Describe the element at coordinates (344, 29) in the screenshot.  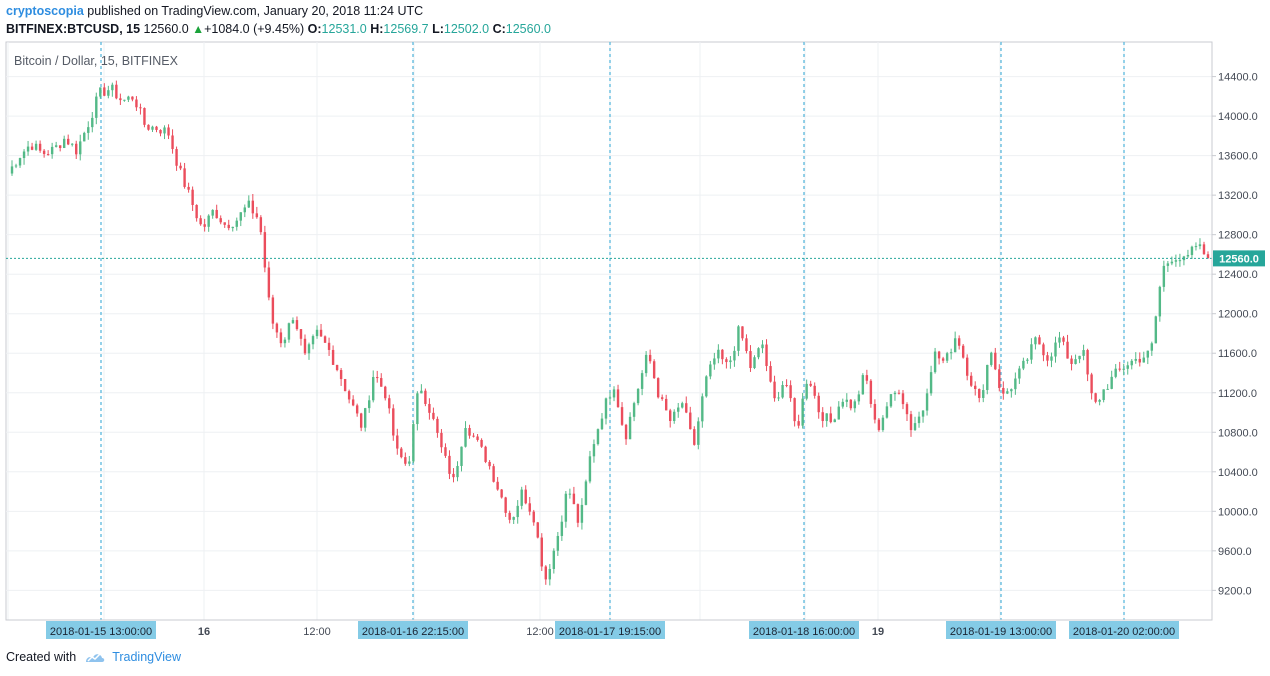
I see `open-value: 12531.0` at that location.